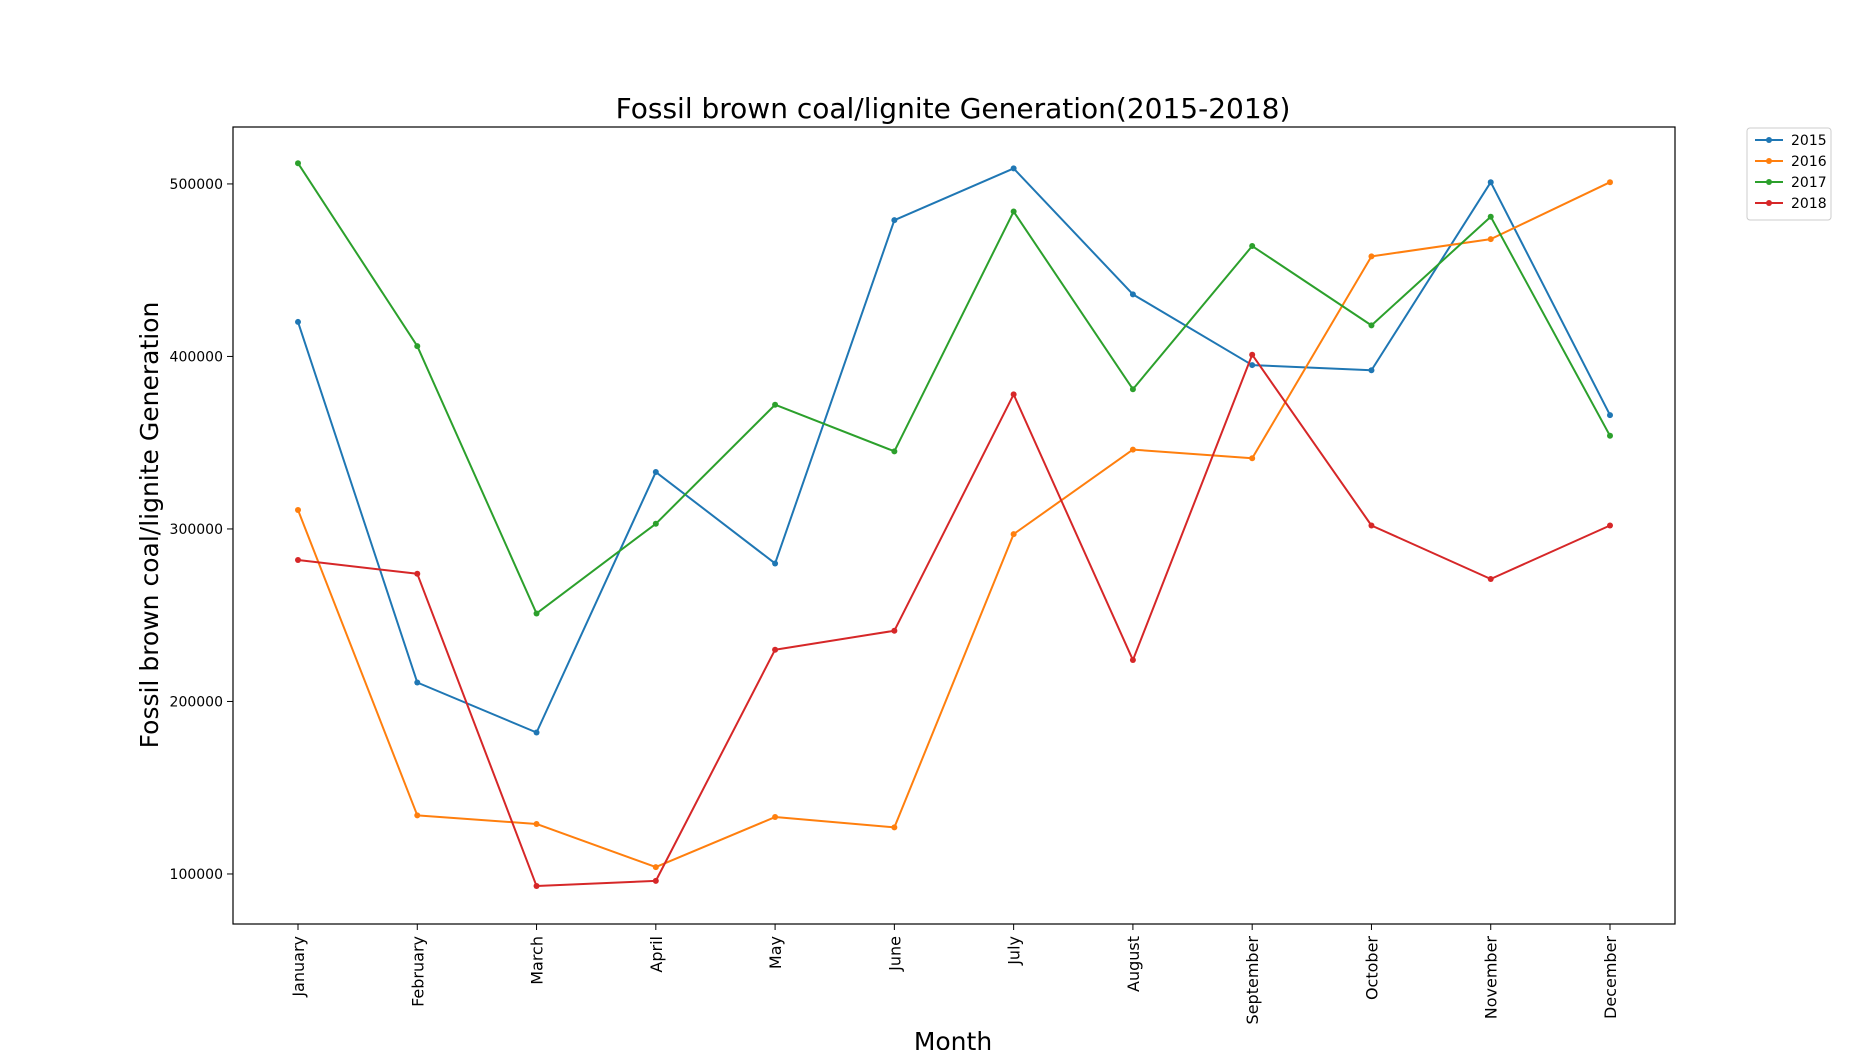 The height and width of the screenshot is (1050, 1850). I want to click on legend-box, so click(1789, 174).